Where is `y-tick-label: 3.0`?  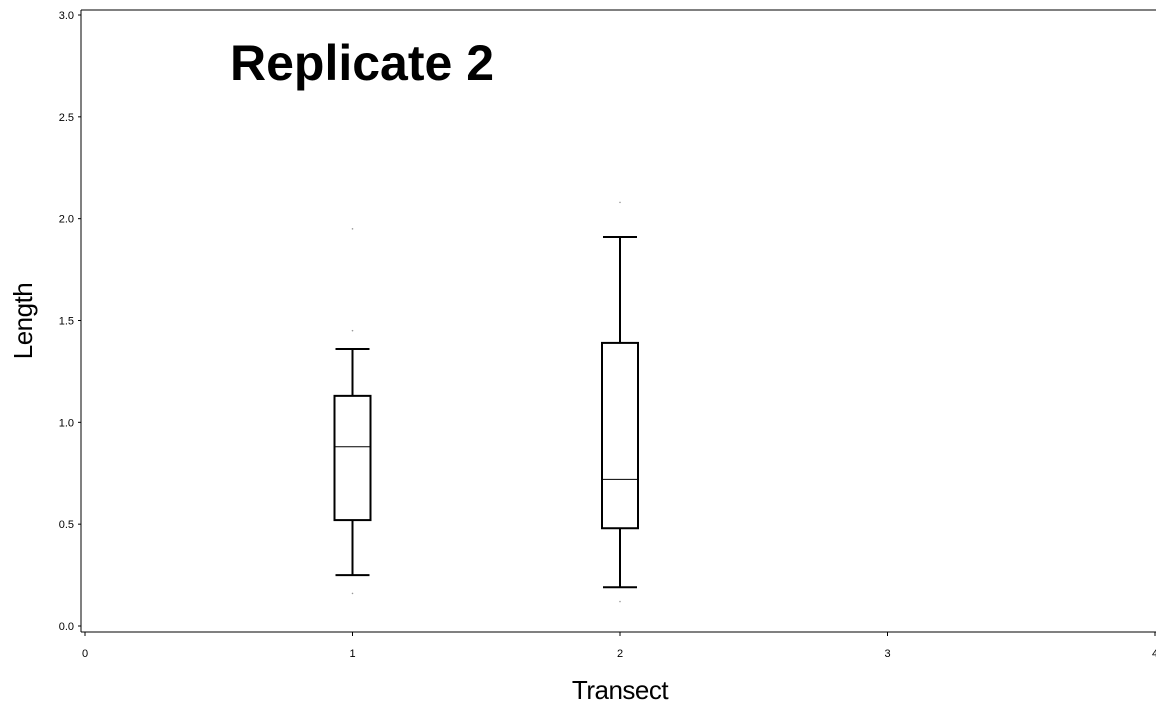
y-tick-label: 3.0 is located at coordinates (66, 16).